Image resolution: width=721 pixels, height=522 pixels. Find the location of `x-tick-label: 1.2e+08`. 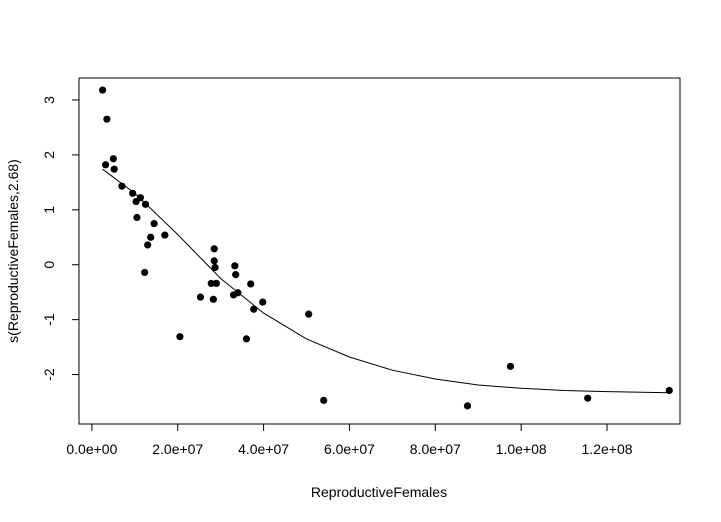

x-tick-label: 1.2e+08 is located at coordinates (607, 449).